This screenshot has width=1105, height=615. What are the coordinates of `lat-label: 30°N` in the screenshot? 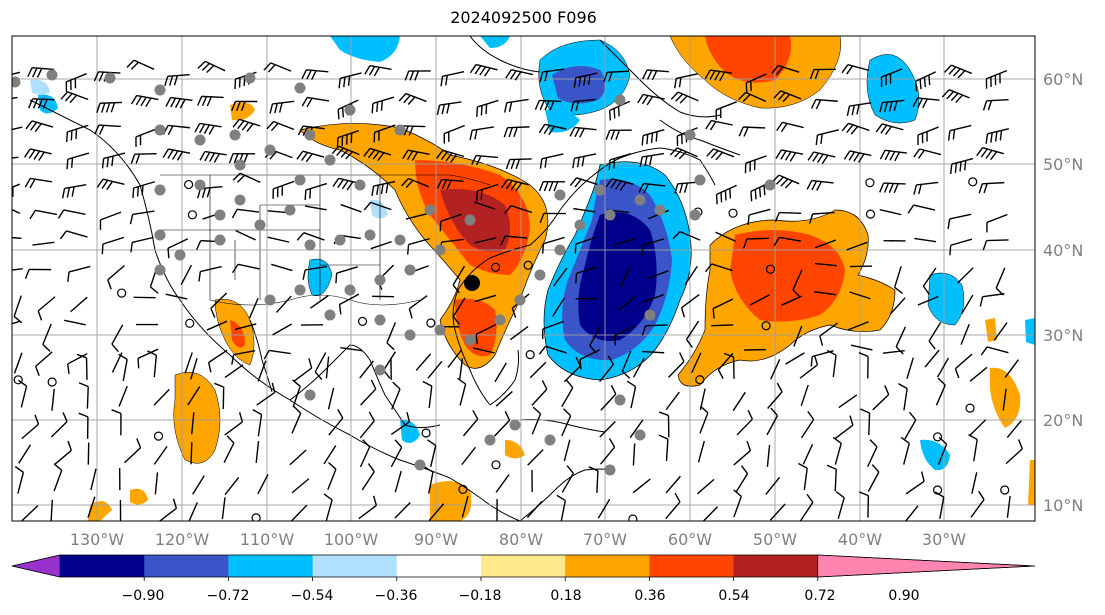 It's located at (1063, 335).